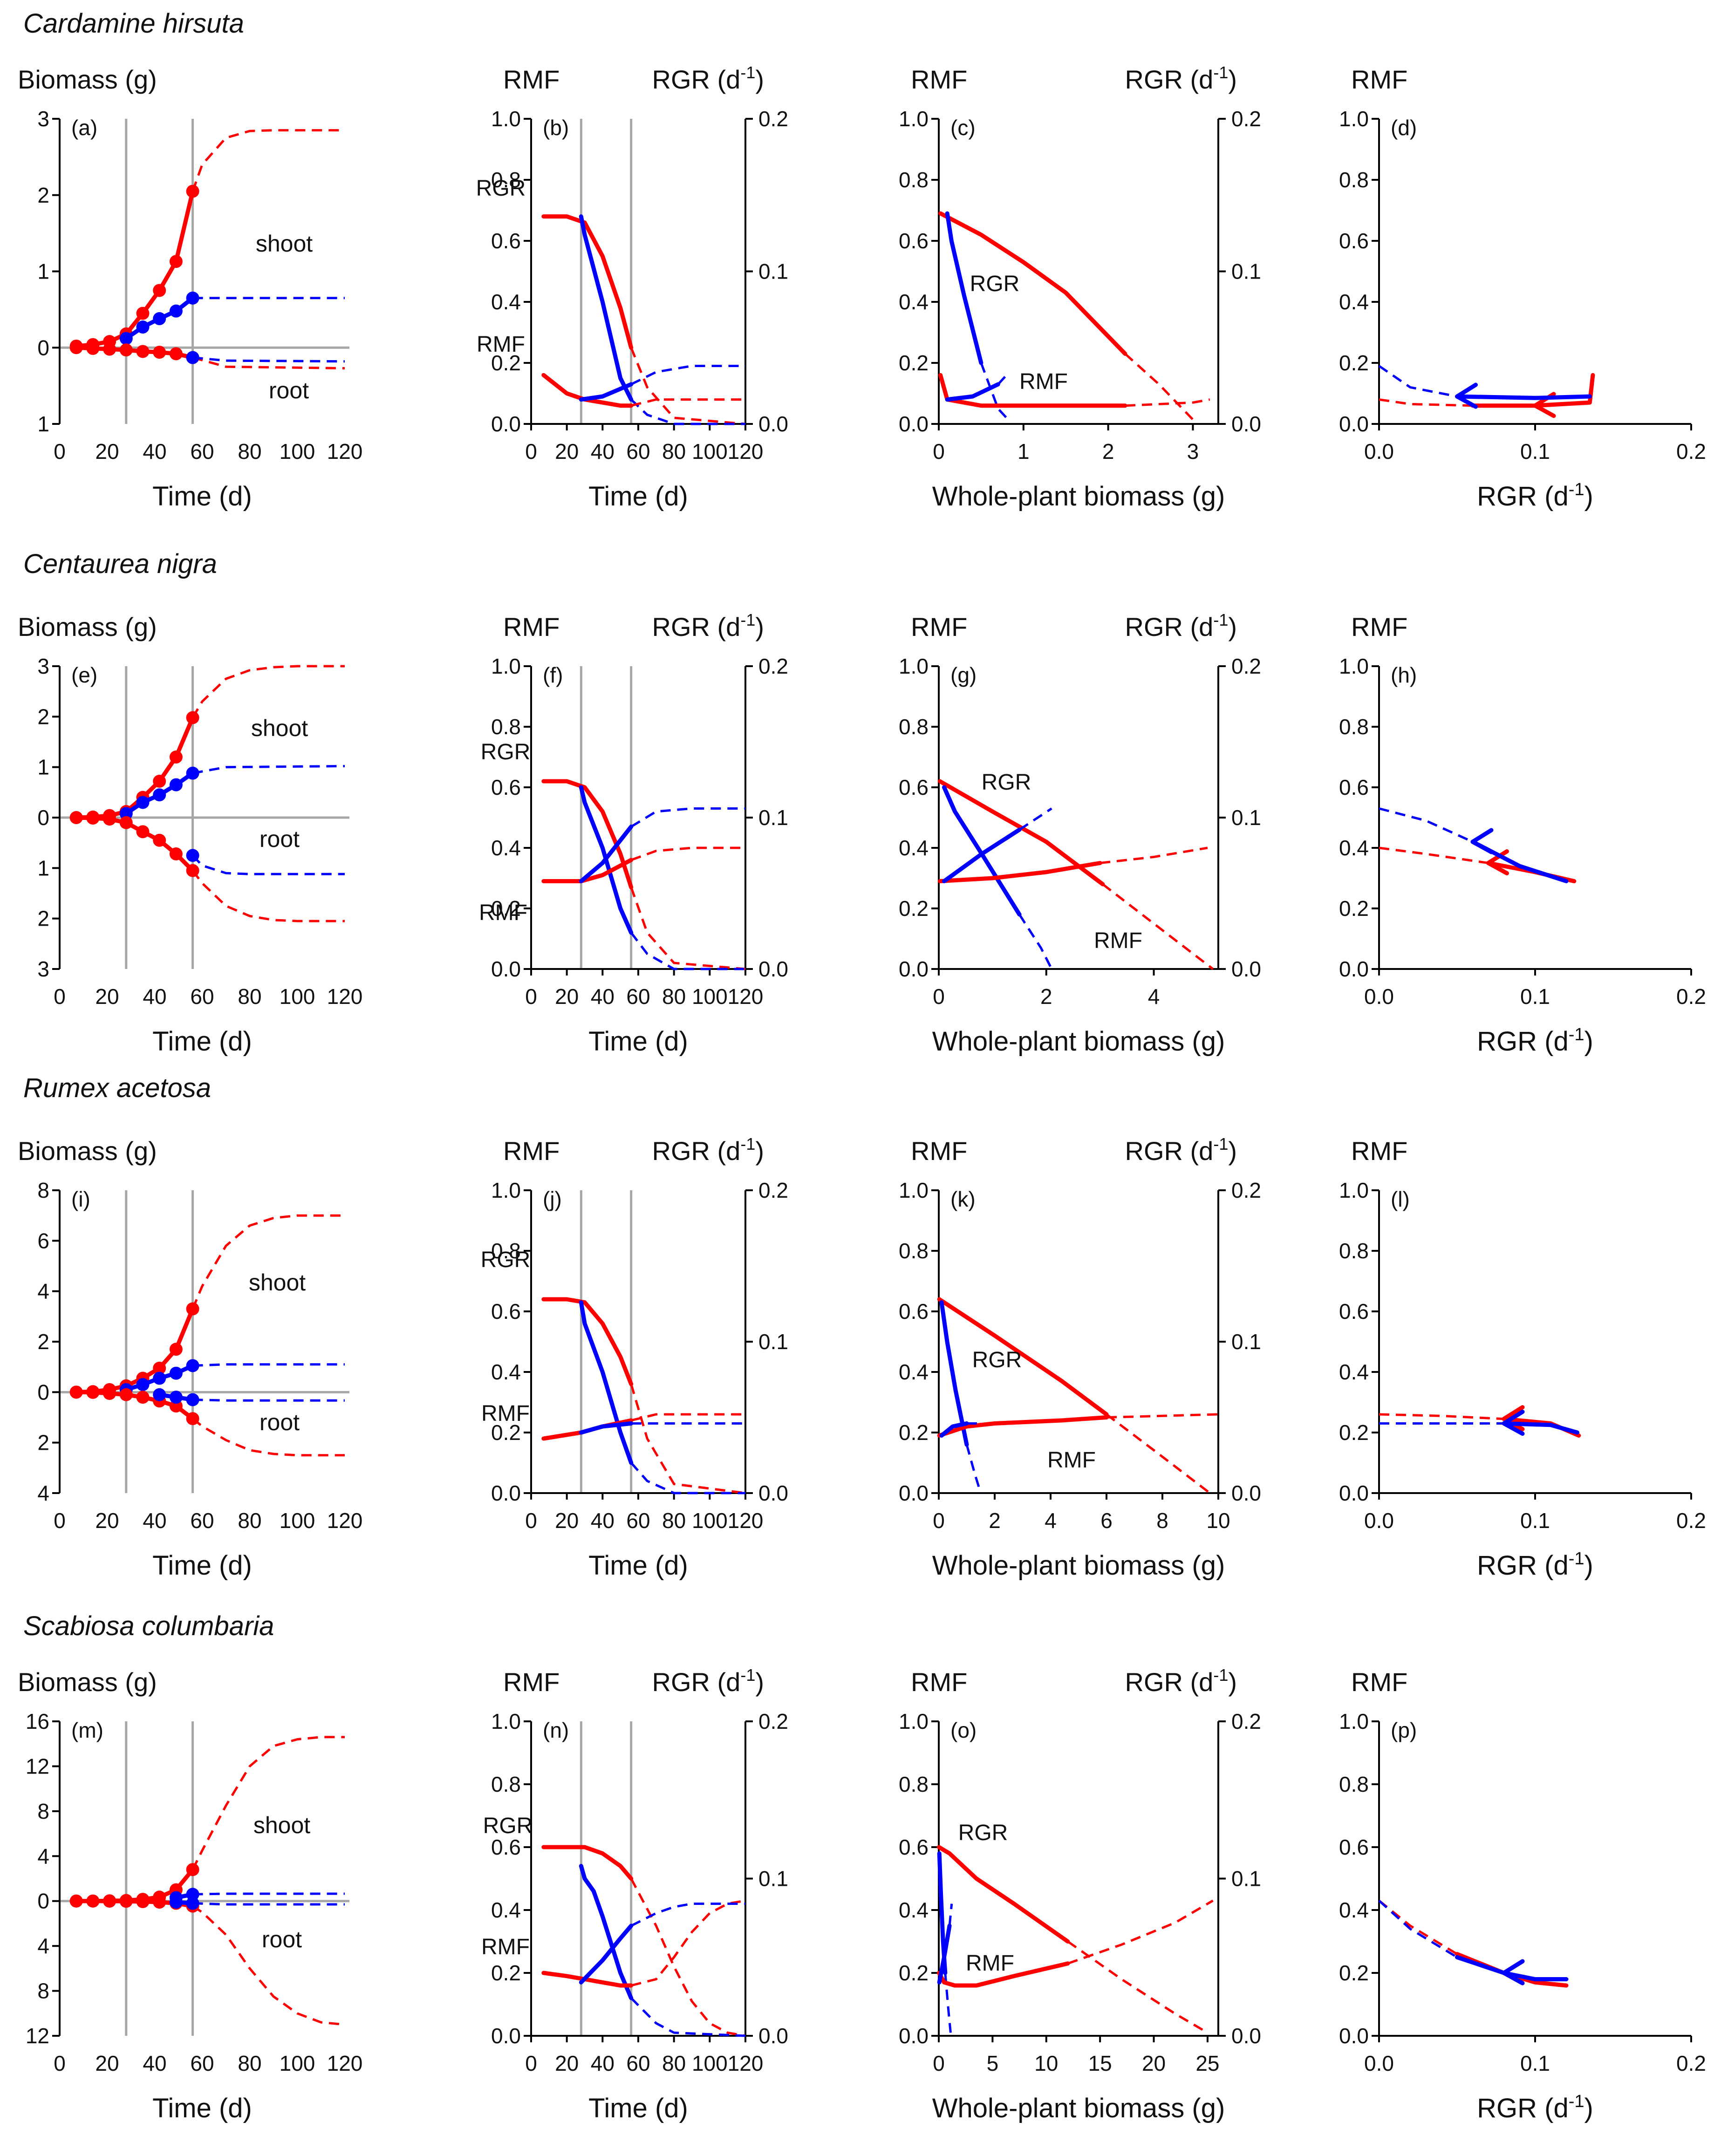  I want to click on axis-title-right-part: RGR (d, so click(1169, 626).